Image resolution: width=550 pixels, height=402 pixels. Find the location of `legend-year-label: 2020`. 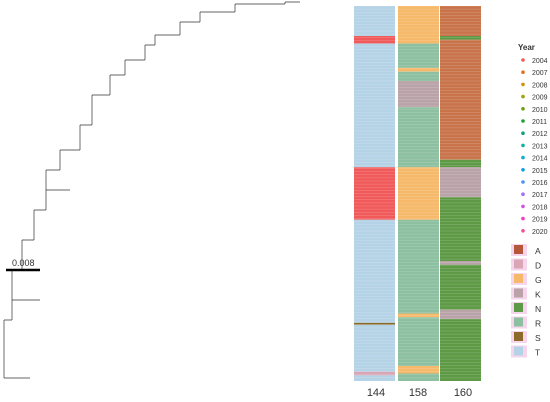

legend-year-label: 2020 is located at coordinates (540, 232).